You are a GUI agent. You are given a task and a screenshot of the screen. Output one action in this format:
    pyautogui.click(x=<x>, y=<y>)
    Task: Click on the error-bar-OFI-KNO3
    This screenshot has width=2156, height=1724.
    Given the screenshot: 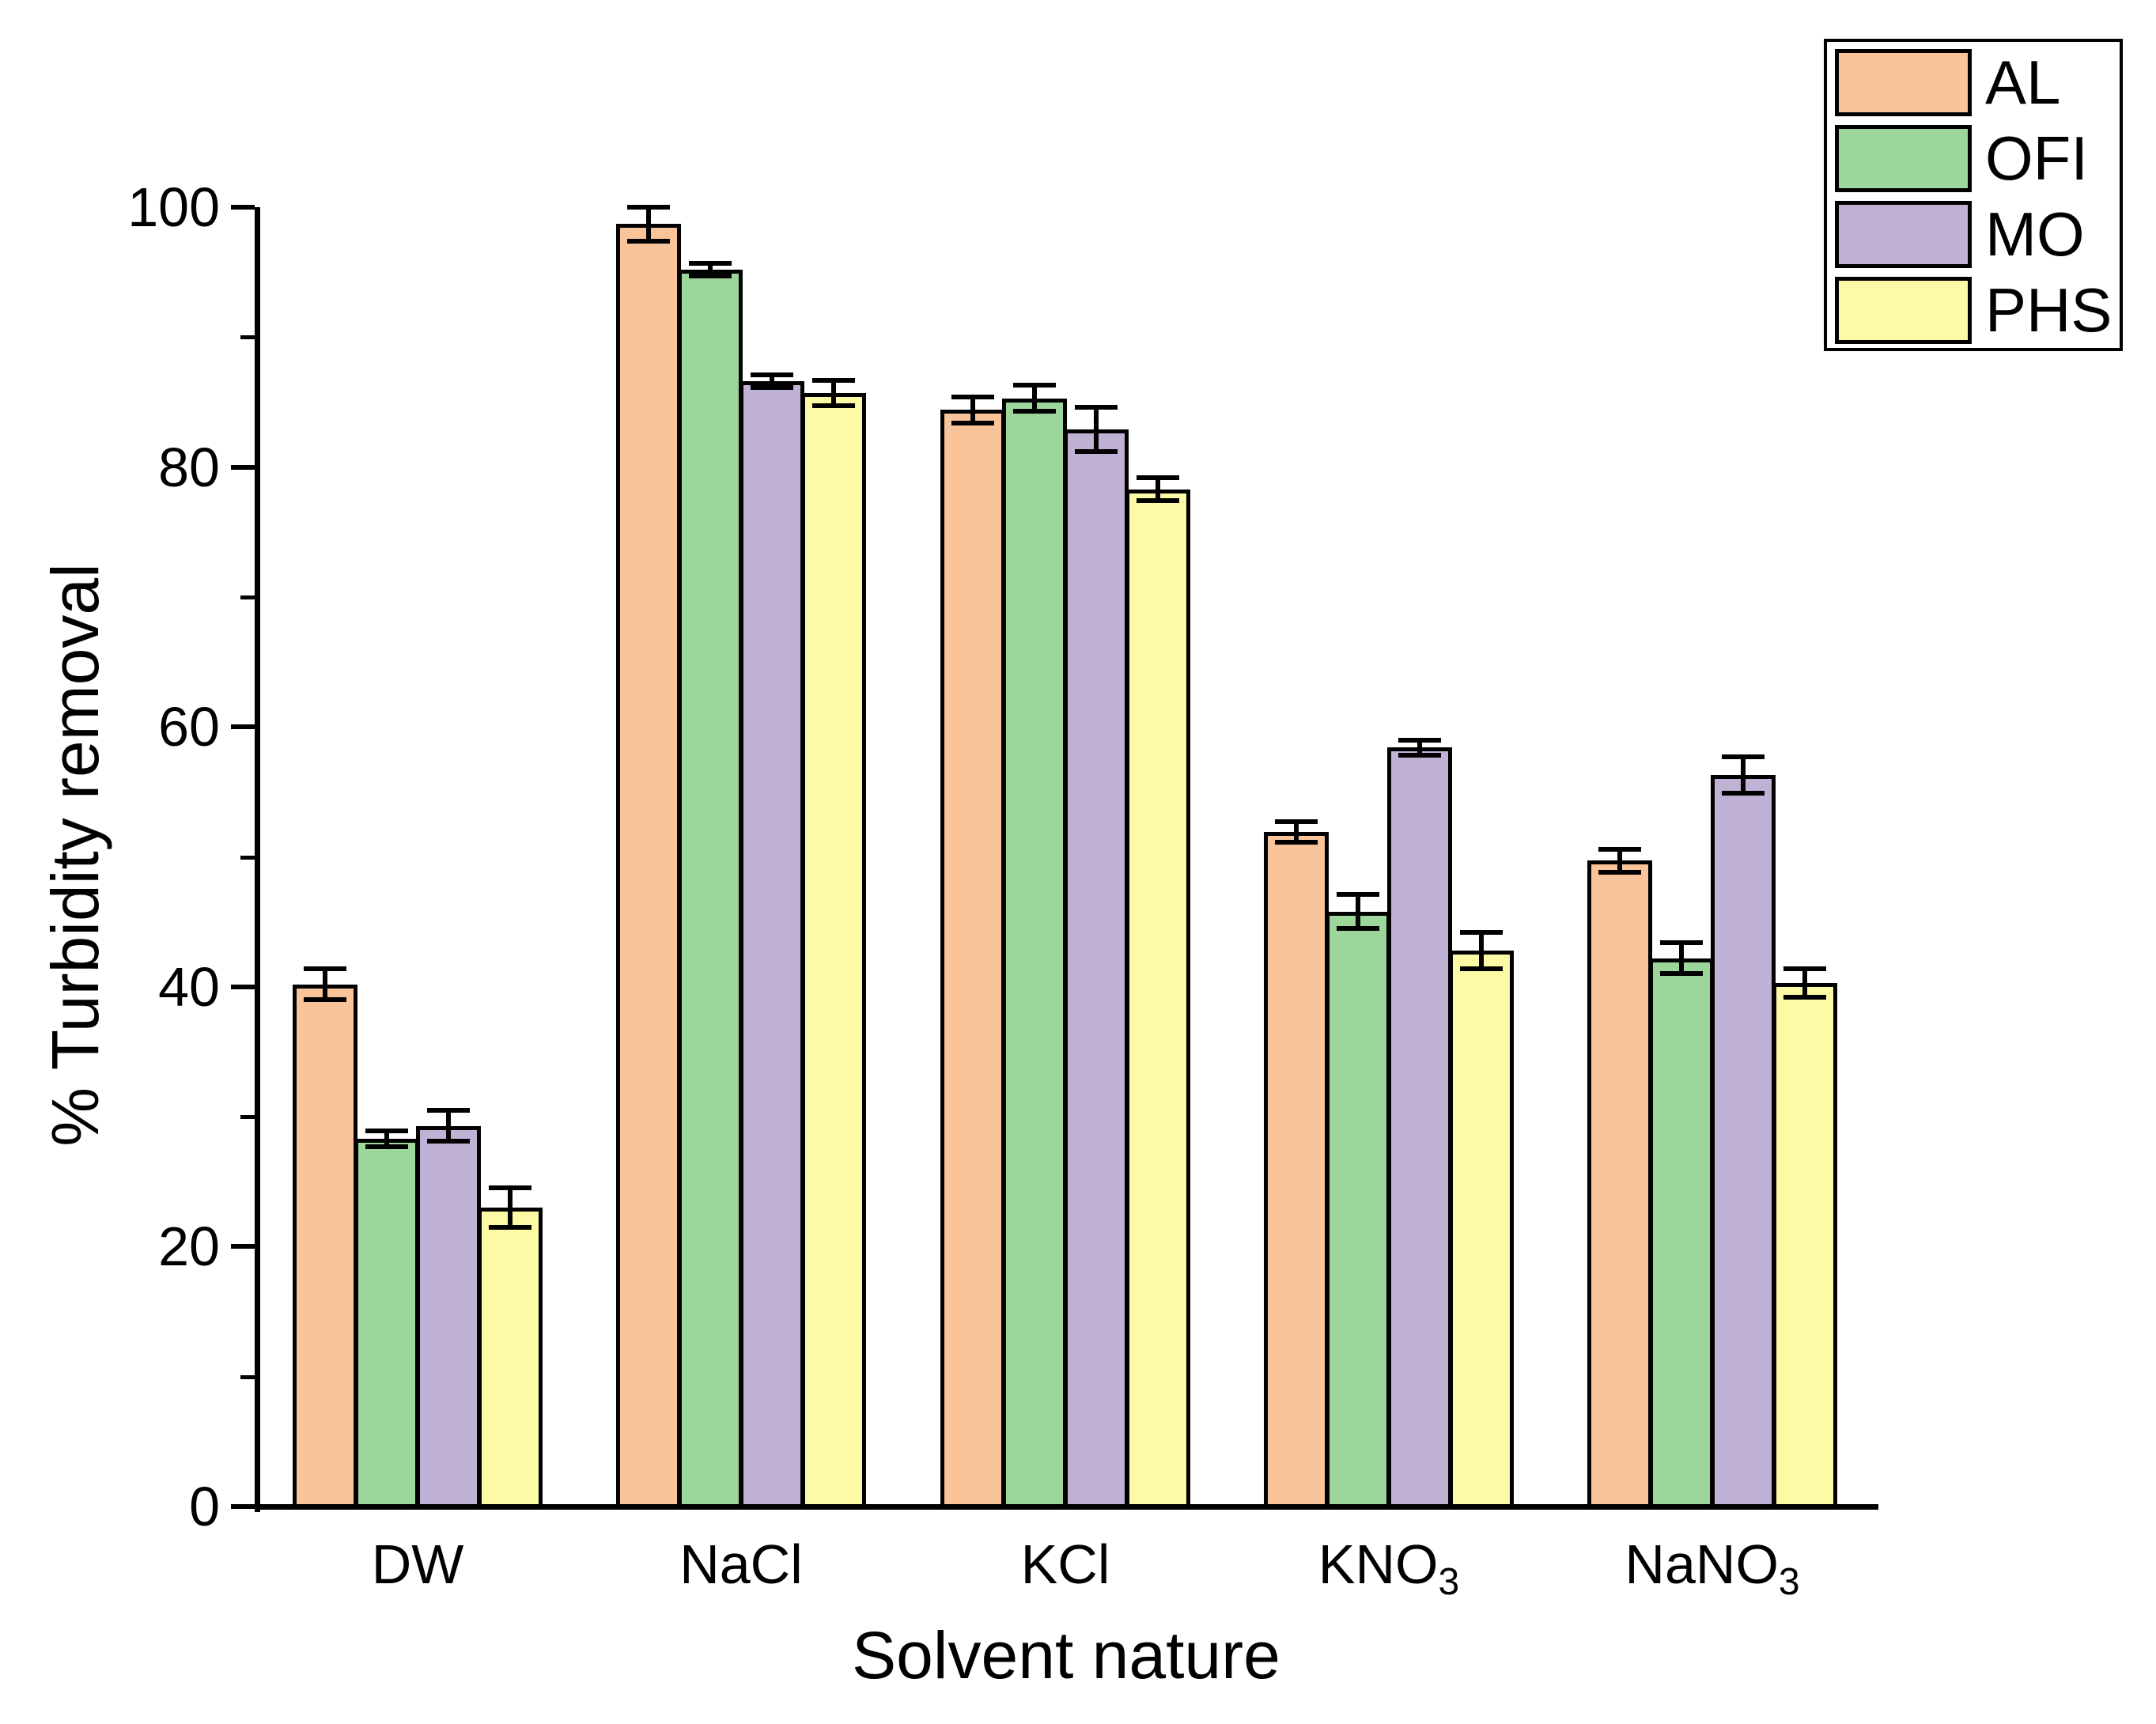 What is the action you would take?
    pyautogui.click(x=1358, y=911)
    